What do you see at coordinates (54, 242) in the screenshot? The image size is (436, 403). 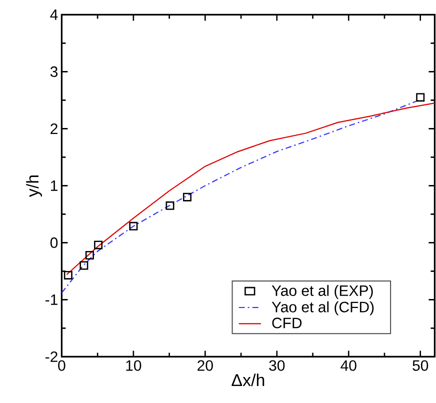 I see `y-tick-label: 0` at bounding box center [54, 242].